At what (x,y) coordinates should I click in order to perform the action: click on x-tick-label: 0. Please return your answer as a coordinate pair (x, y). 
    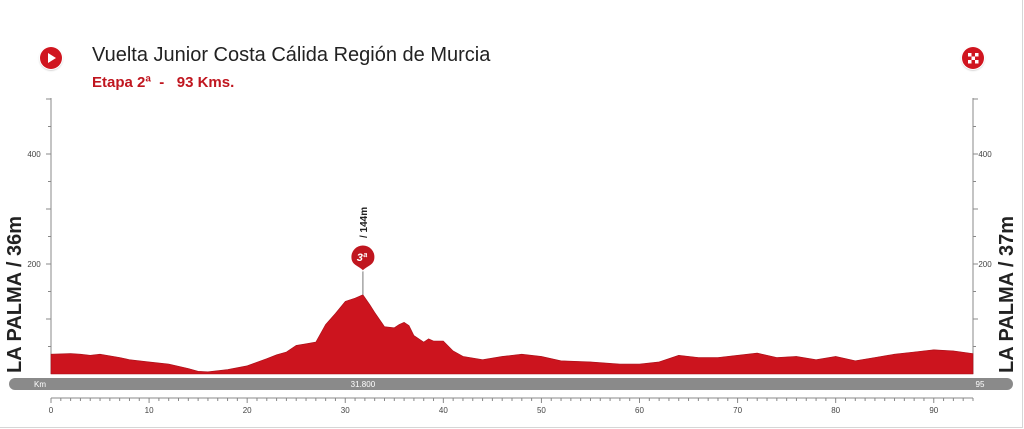
    Looking at the image, I should click on (51, 410).